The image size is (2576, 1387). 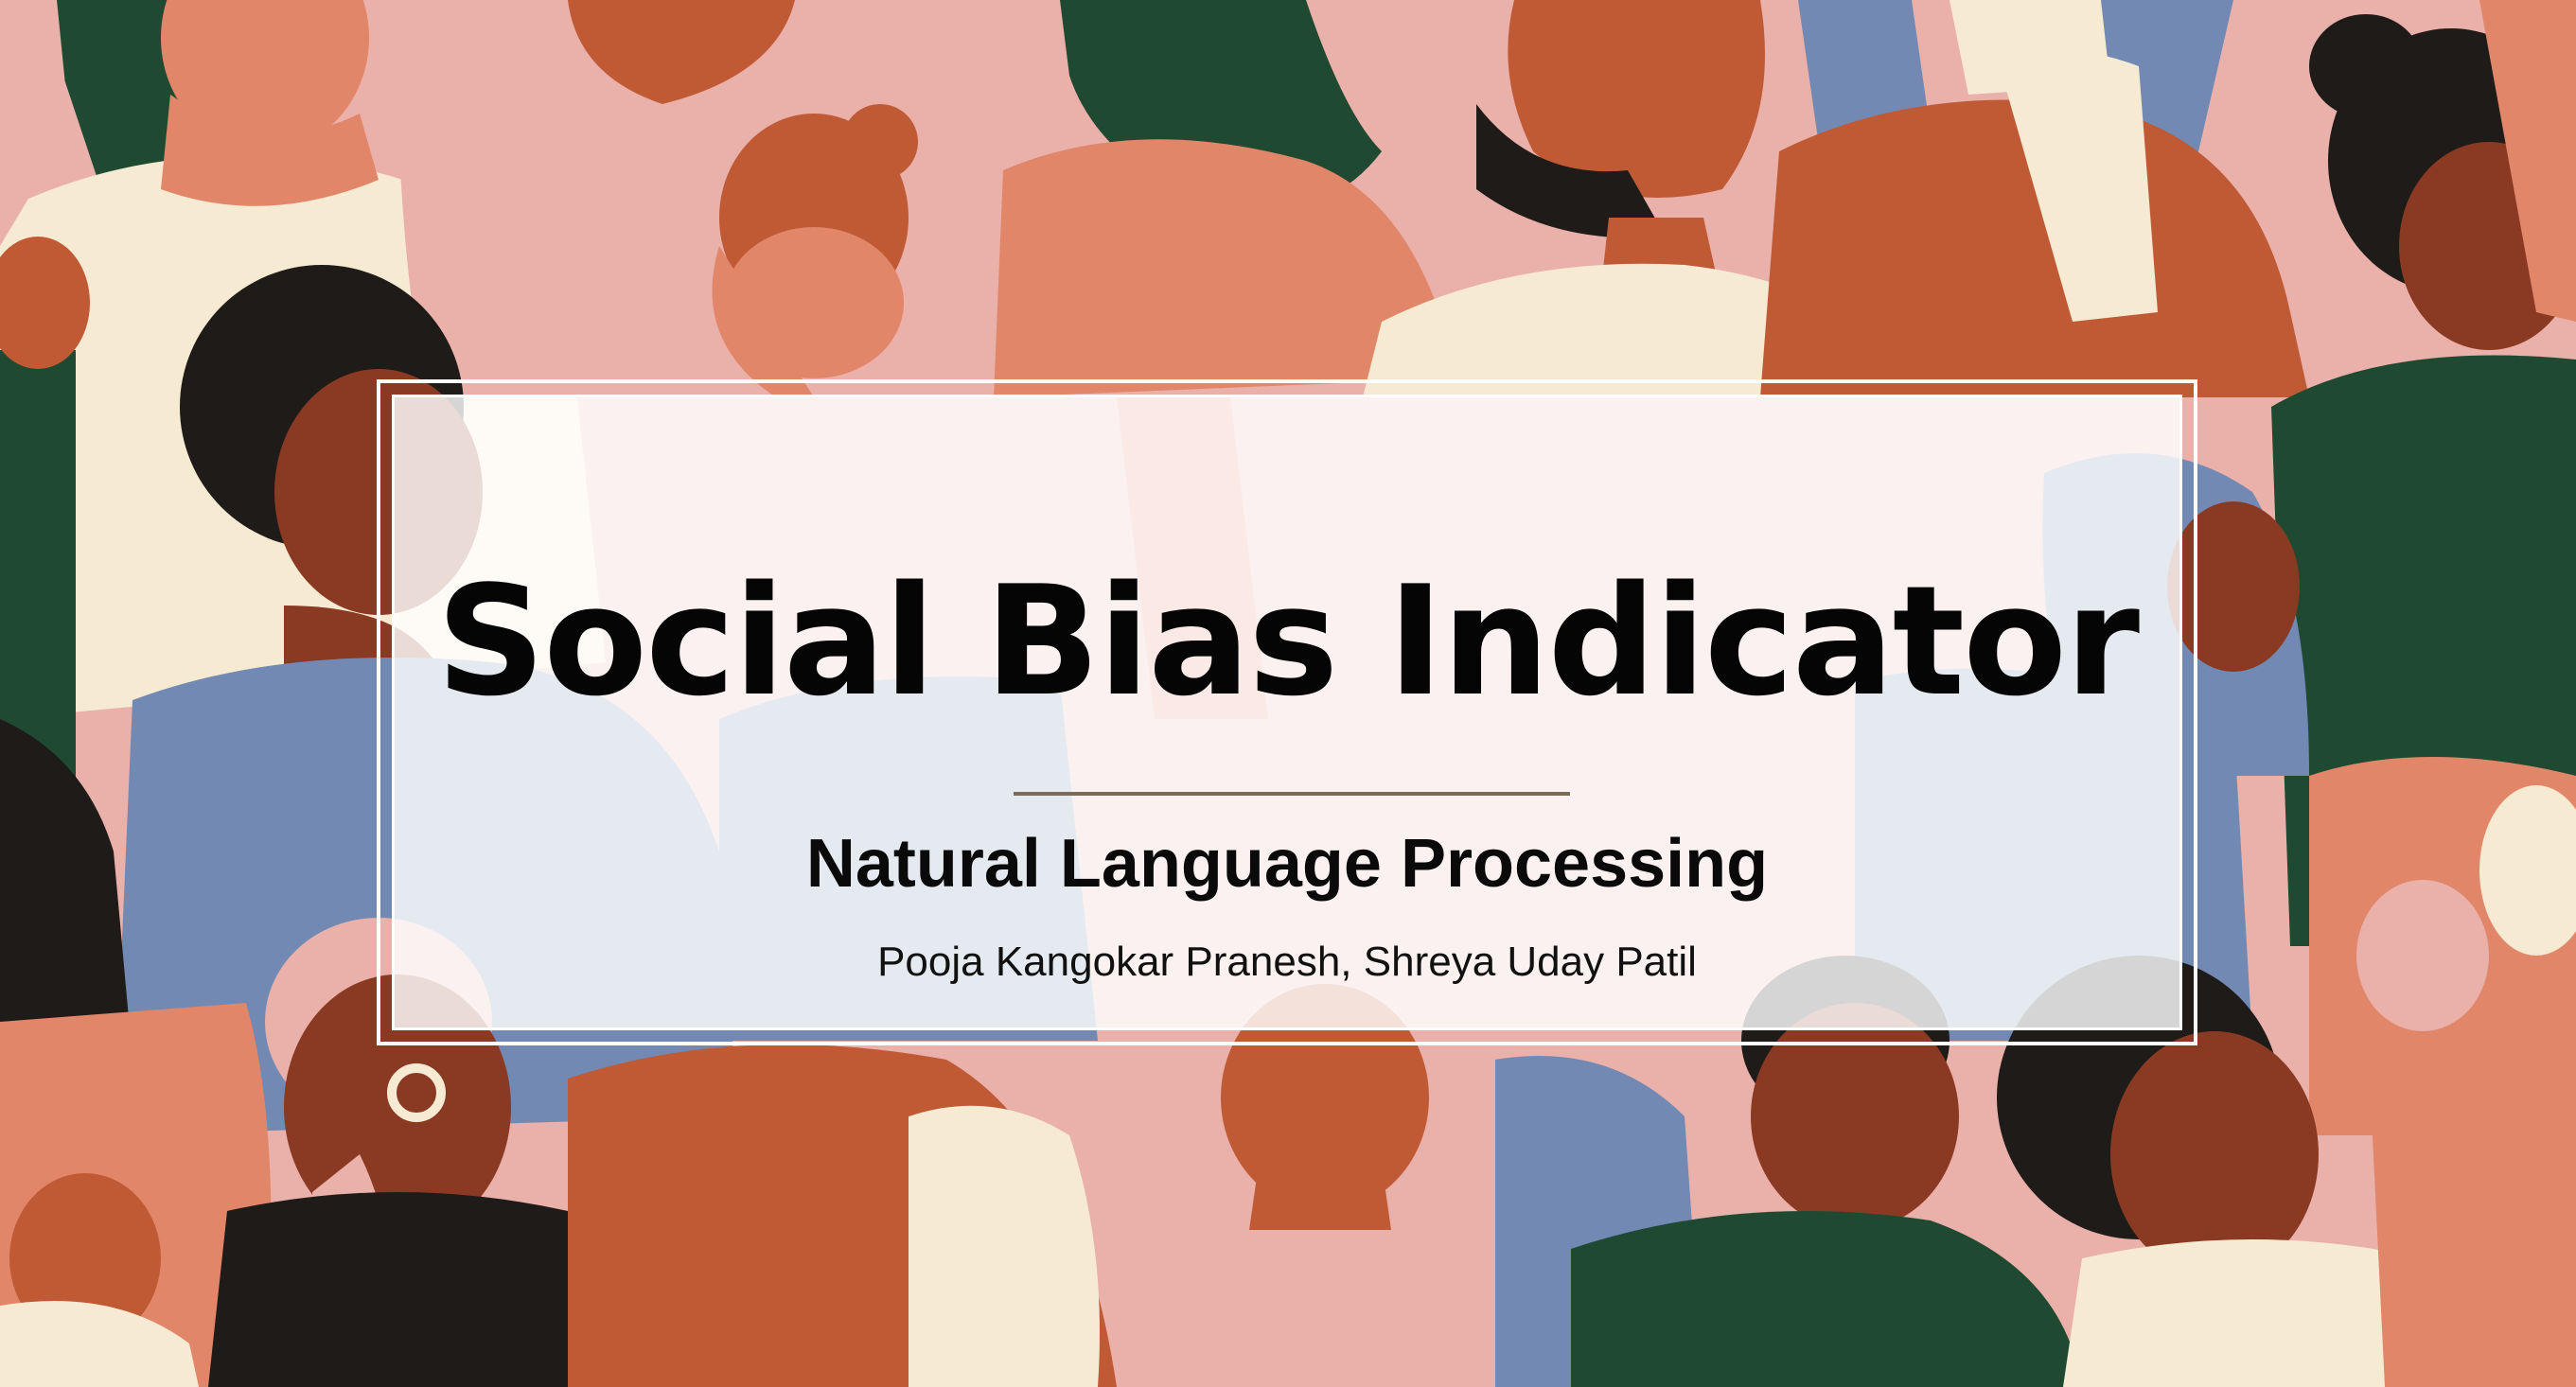 I want to click on title-divider, so click(x=1292, y=794).